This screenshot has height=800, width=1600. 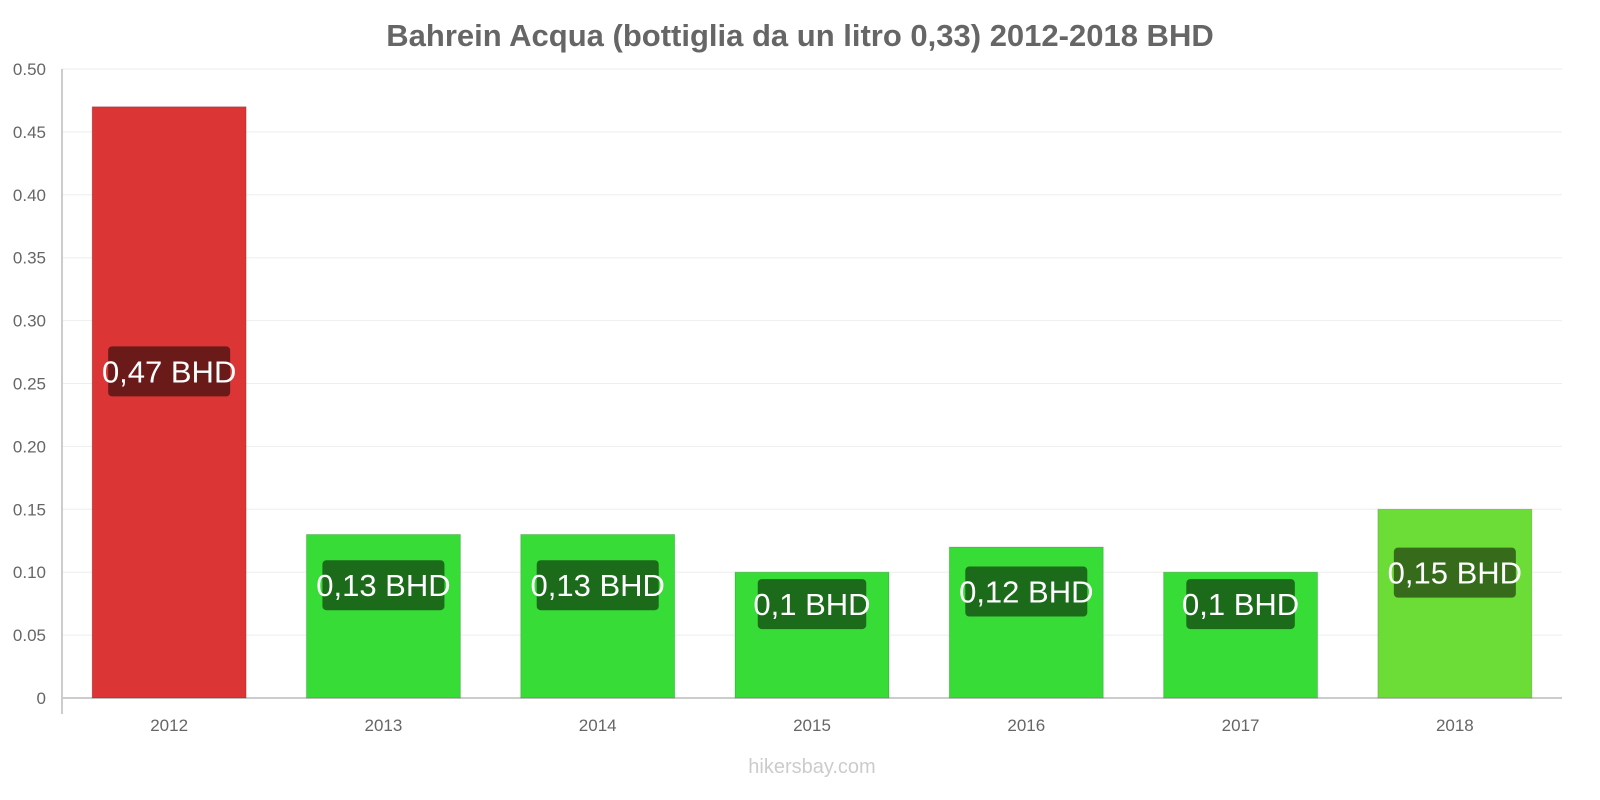 I want to click on y-tick-label: 0.15, so click(x=29, y=509).